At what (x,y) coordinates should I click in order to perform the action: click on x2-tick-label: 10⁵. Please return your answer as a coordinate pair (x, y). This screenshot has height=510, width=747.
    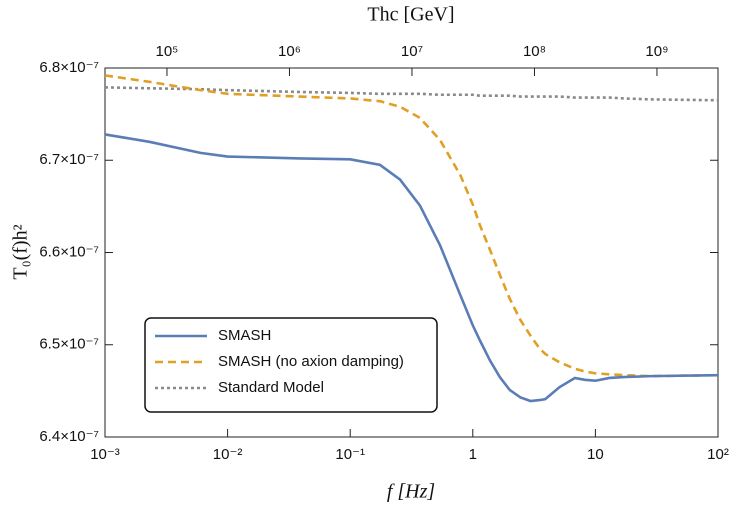
    Looking at the image, I should click on (167, 51).